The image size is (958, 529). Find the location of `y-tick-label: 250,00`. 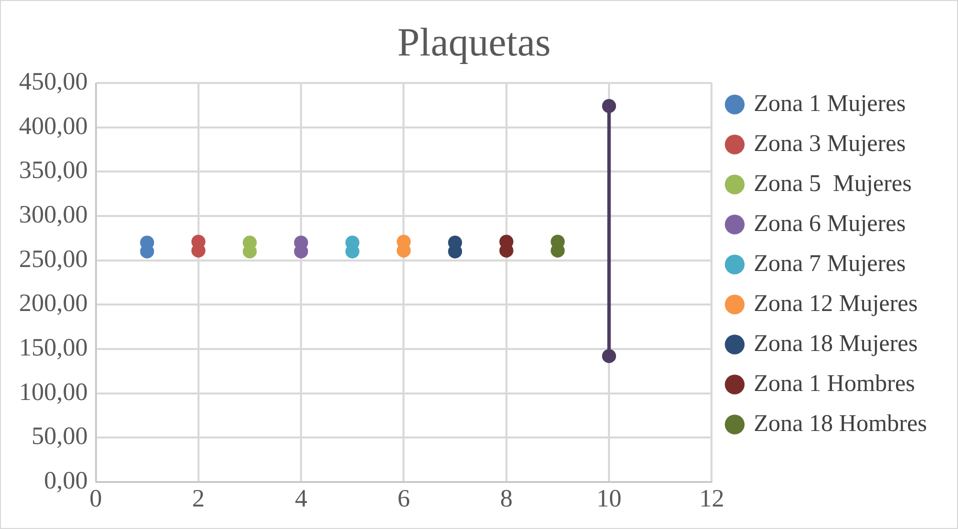

y-tick-label: 250,00 is located at coordinates (53, 259).